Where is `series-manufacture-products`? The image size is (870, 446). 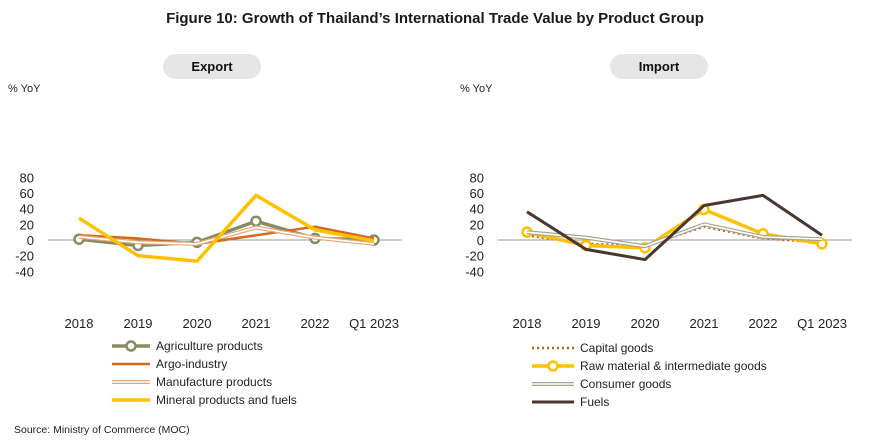
series-manufacture-products is located at coordinates (226, 235).